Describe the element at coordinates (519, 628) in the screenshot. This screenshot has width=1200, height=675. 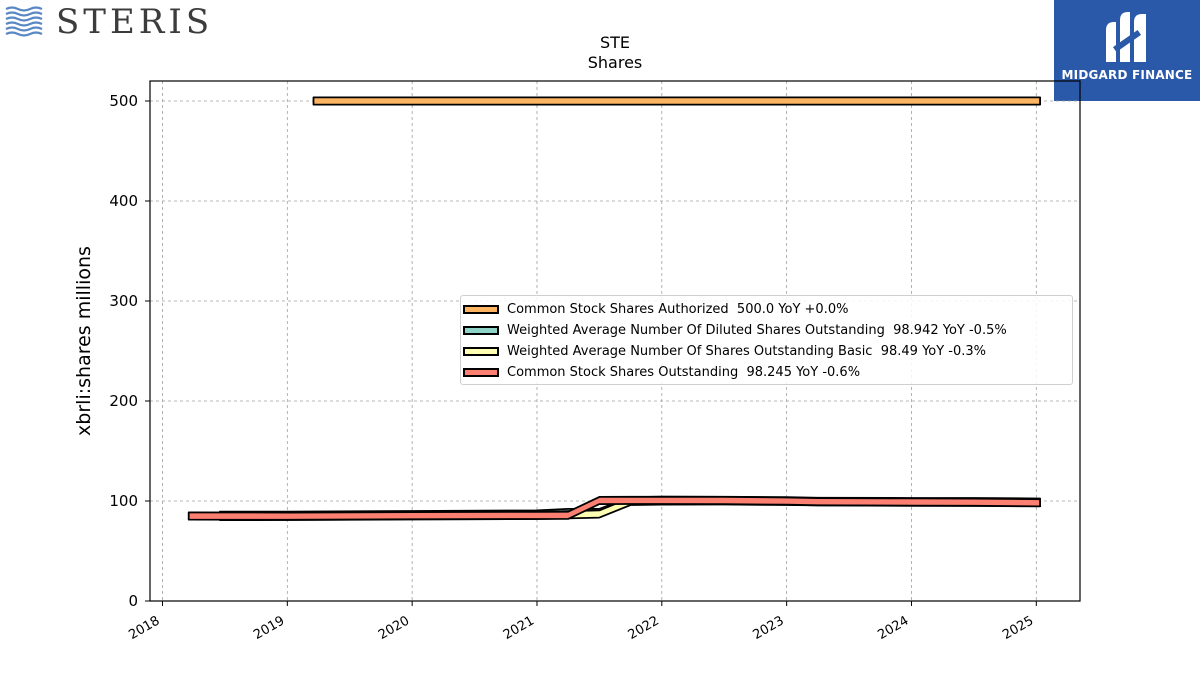
I see `x-tick-label: 2021` at that location.